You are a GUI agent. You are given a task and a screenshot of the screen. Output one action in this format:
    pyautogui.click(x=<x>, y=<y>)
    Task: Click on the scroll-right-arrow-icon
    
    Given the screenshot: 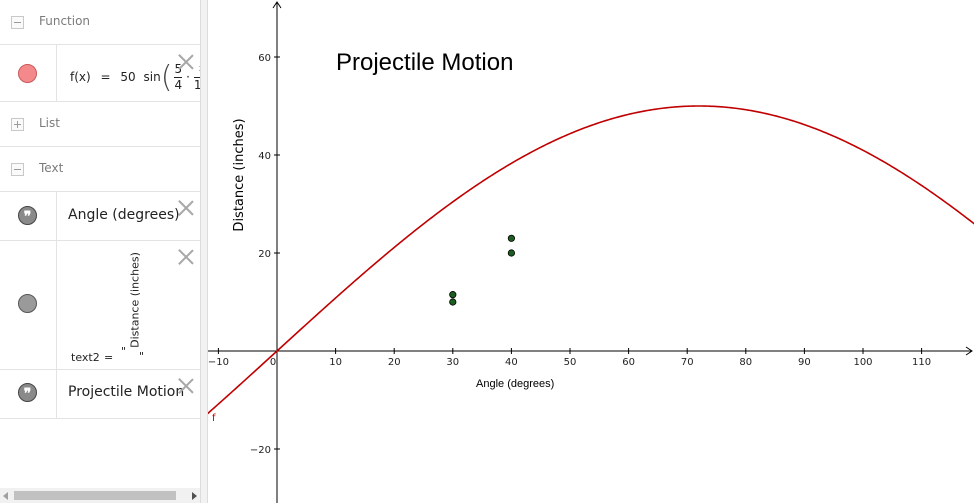 What is the action you would take?
    pyautogui.click(x=194, y=496)
    